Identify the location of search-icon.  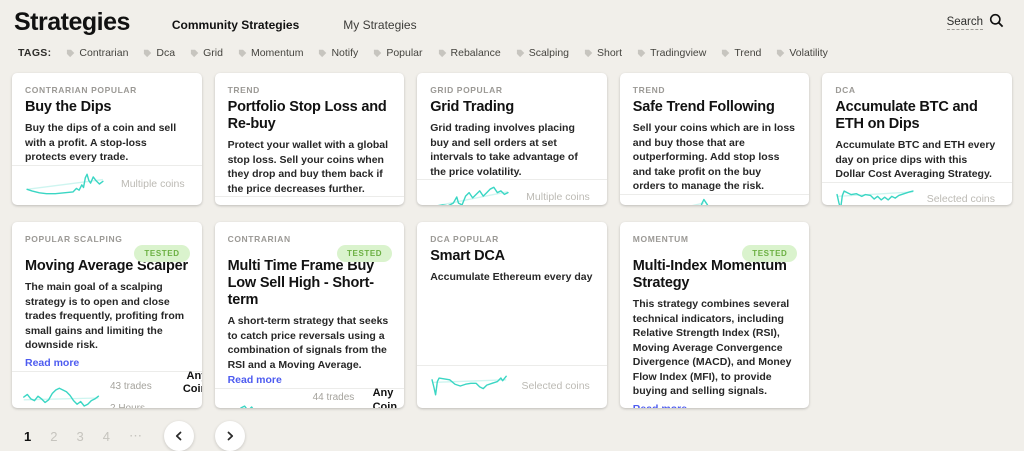
(996, 23).